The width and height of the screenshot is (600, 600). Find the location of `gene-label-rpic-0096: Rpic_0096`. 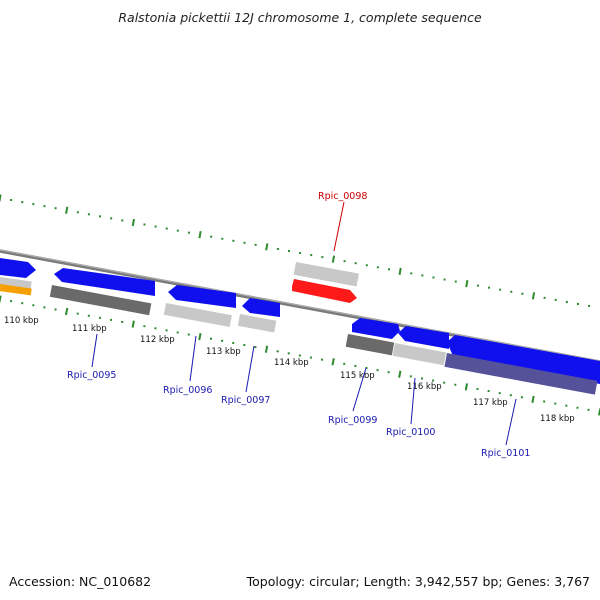

gene-label-rpic-0096: Rpic_0096 is located at coordinates (187, 390).